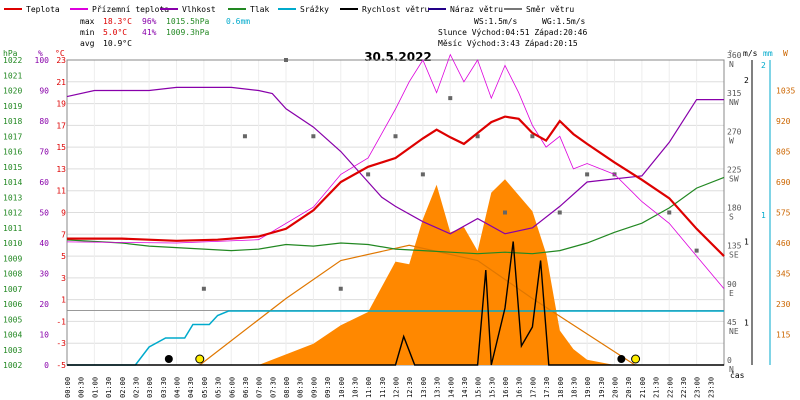 This screenshot has height=400, width=800. Describe the element at coordinates (43, 9) in the screenshot. I see `legend-label-0: Teplota` at that location.